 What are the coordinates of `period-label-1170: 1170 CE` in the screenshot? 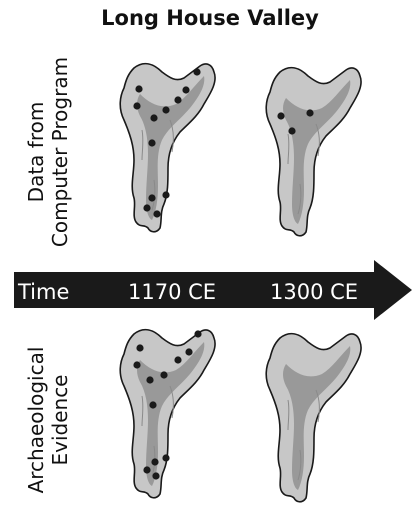 It's located at (172, 292).